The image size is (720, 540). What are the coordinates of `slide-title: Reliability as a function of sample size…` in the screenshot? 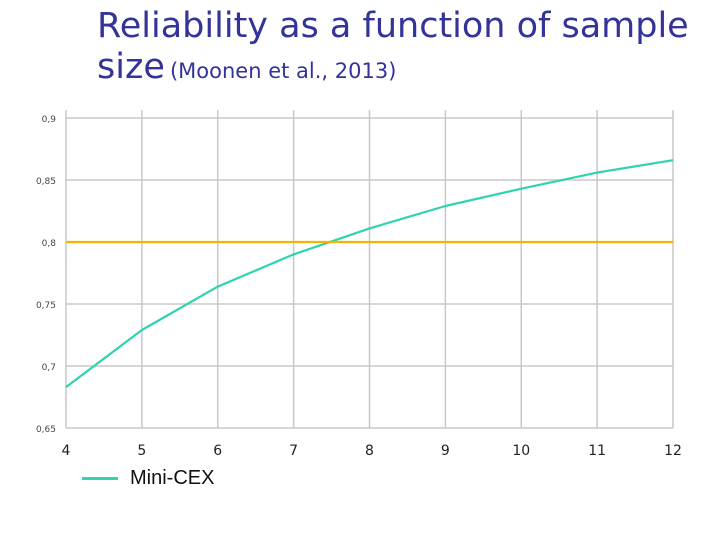 It's located at (402, 47).